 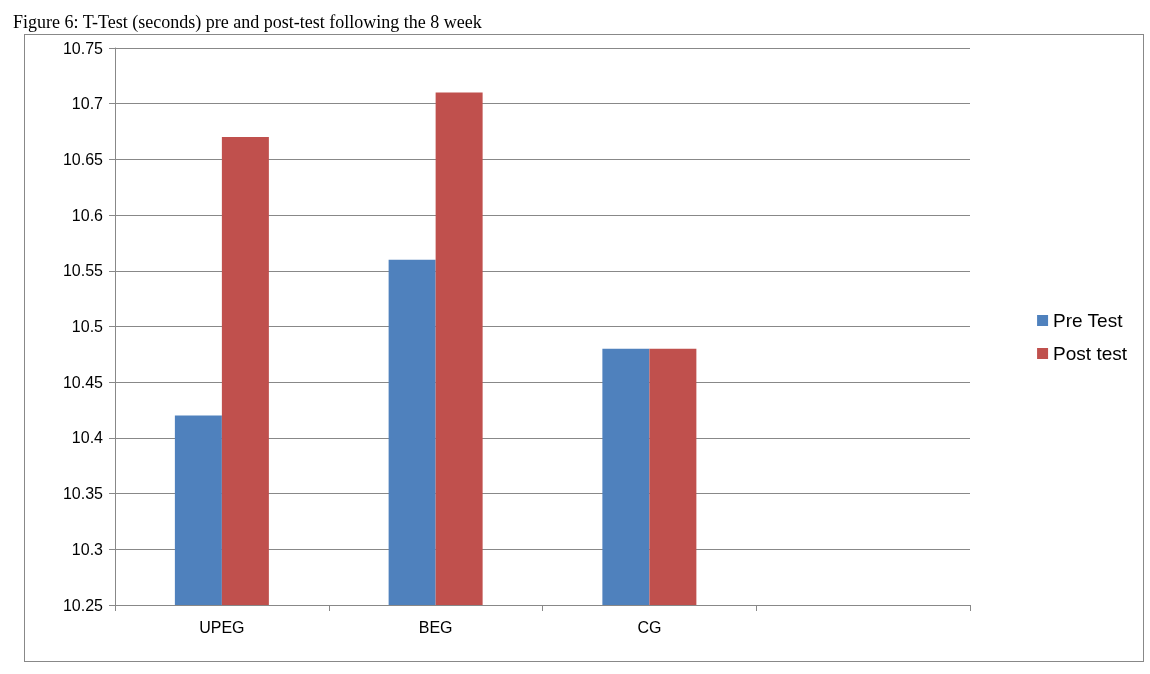 What do you see at coordinates (83, 494) in the screenshot?
I see `y-tick-label: 10.35` at bounding box center [83, 494].